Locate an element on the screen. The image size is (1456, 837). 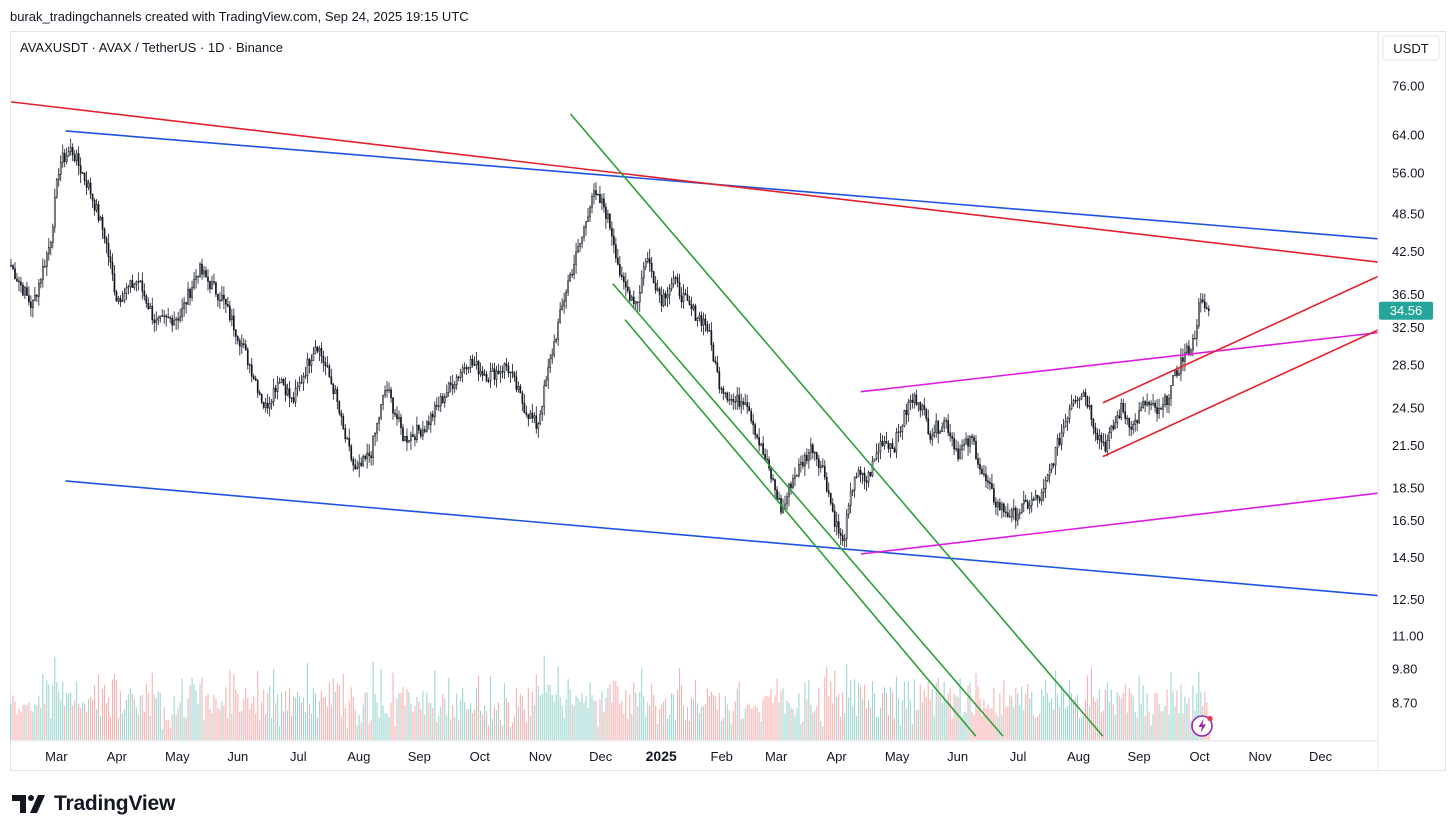
y-tick-label: 48.50 is located at coordinates (1408, 213).